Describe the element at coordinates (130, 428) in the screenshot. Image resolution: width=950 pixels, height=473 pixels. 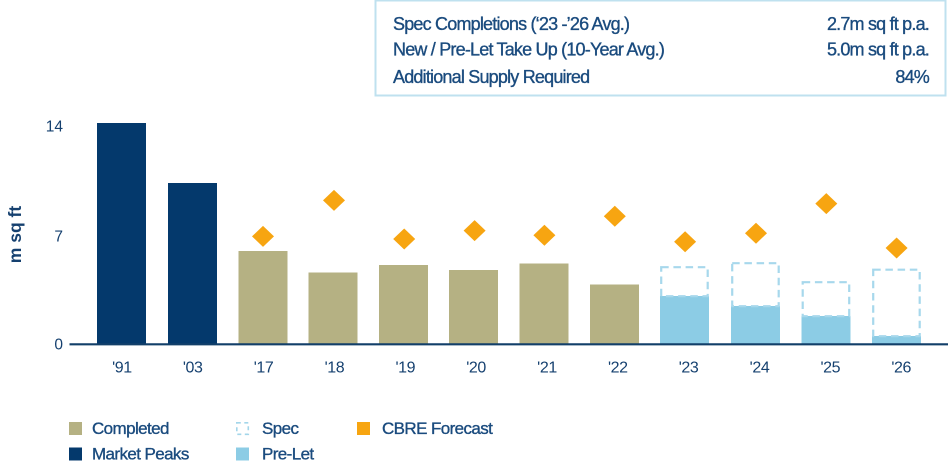
I see `svg-text: Completed` at that location.